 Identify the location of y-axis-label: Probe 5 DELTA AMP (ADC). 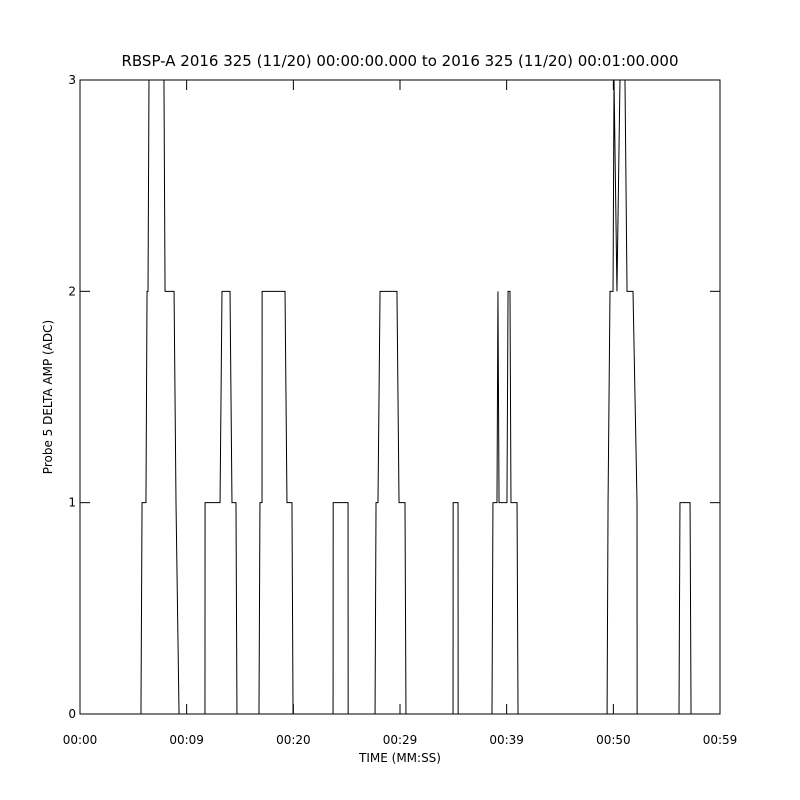
(48, 397).